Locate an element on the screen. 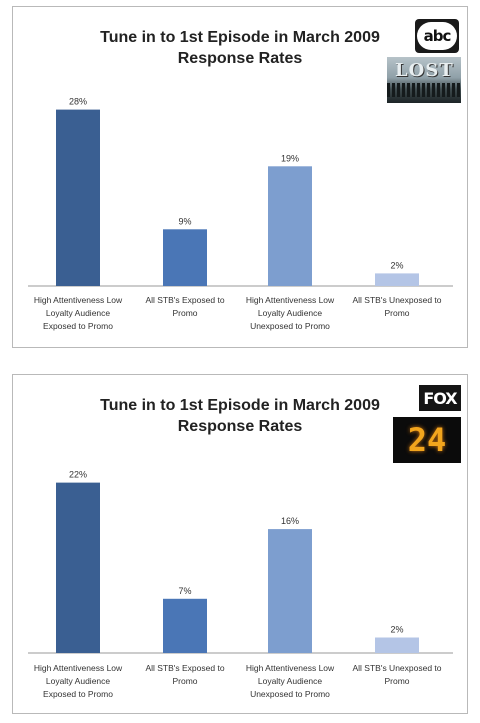 The width and height of the screenshot is (480, 723). data-label: 22% is located at coordinates (78, 475).